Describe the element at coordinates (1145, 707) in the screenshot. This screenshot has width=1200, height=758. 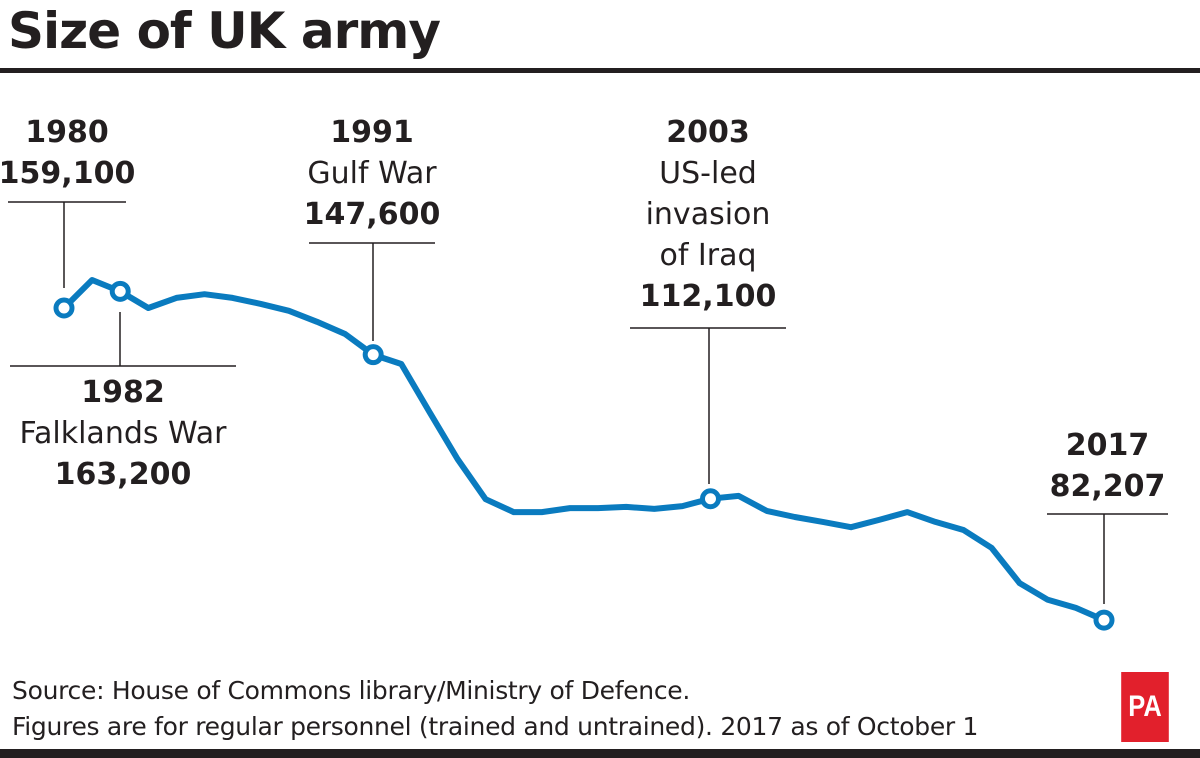
I see `pa-logo: PA` at that location.